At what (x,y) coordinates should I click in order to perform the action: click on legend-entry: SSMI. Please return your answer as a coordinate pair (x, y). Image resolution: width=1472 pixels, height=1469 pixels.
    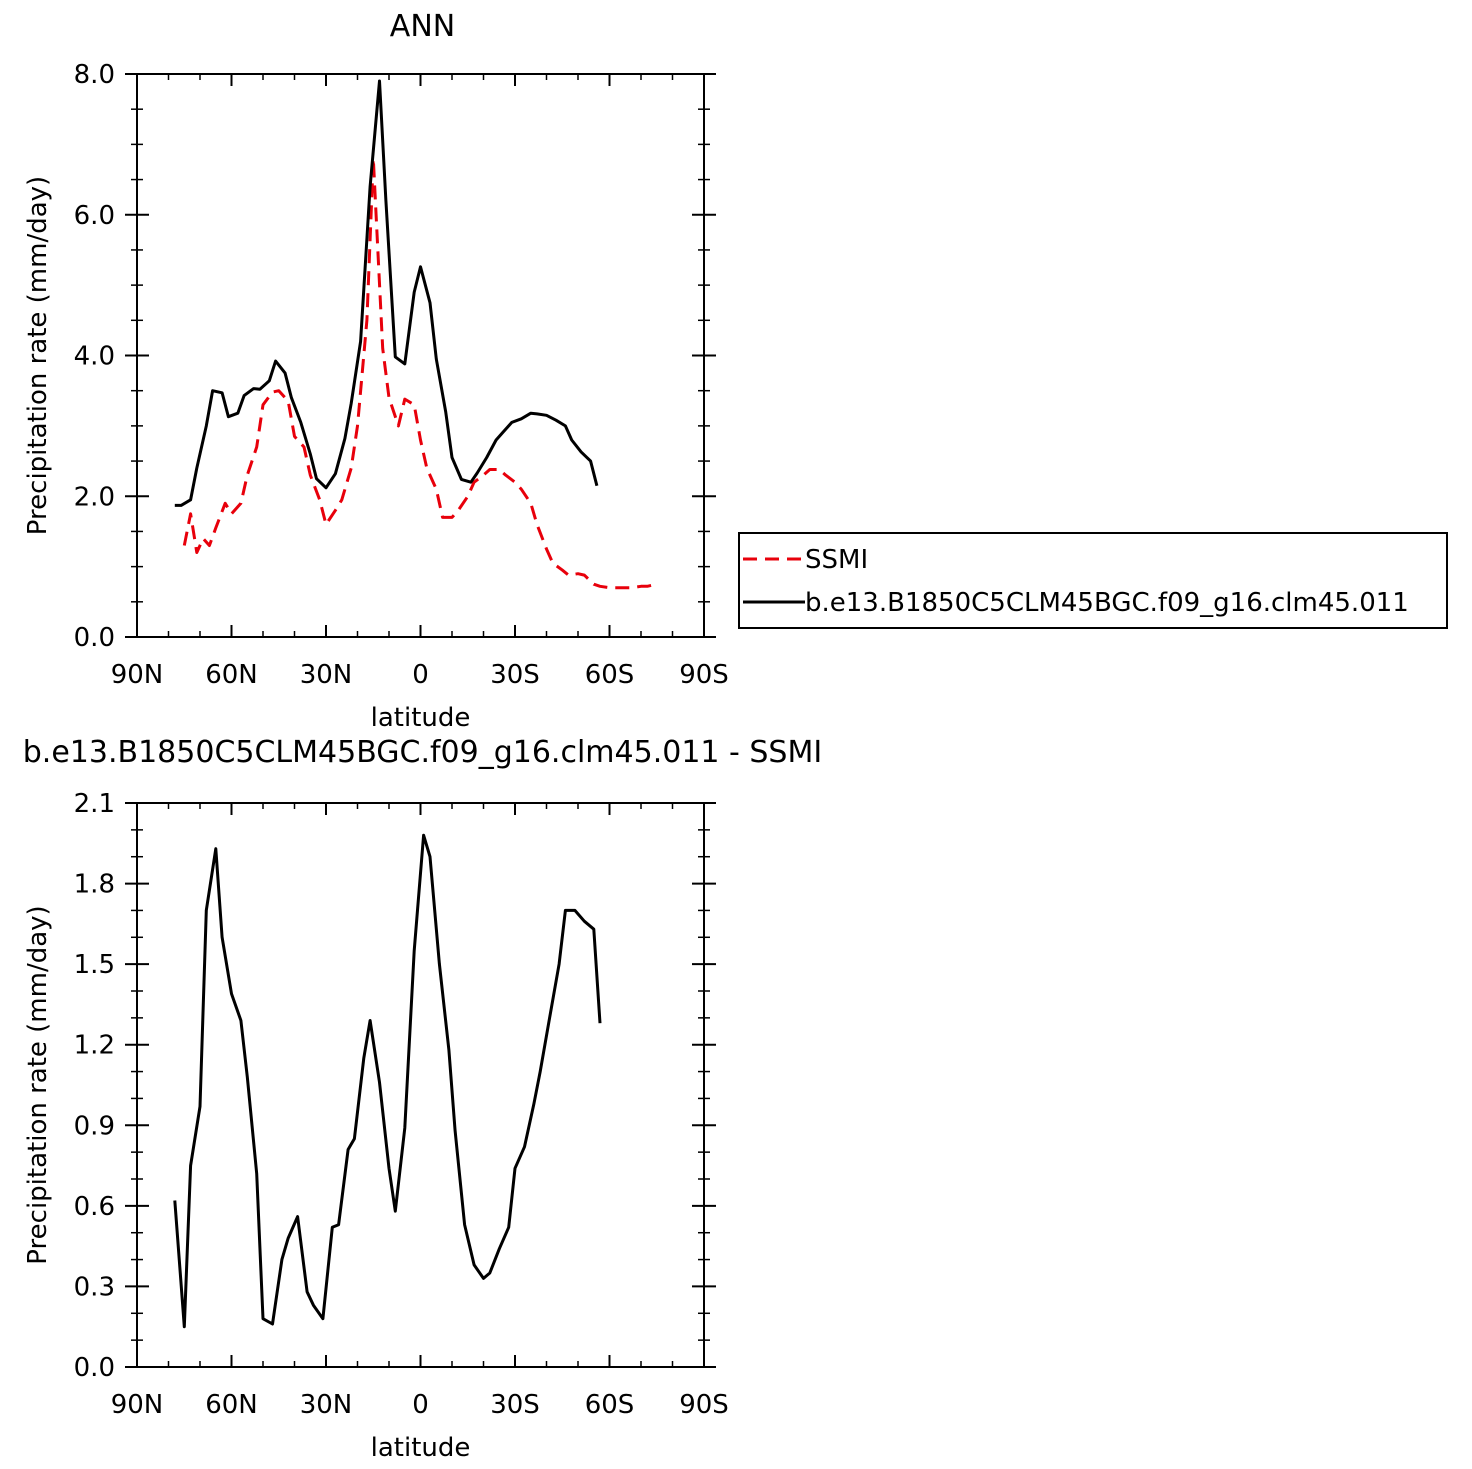
    Looking at the image, I should click on (836, 560).